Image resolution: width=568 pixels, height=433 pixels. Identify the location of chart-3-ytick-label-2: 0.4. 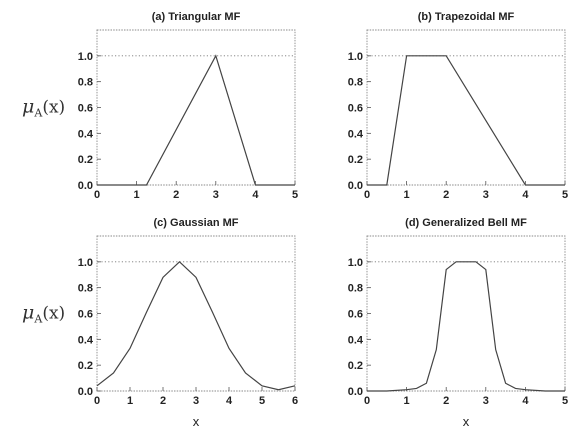
(86, 340).